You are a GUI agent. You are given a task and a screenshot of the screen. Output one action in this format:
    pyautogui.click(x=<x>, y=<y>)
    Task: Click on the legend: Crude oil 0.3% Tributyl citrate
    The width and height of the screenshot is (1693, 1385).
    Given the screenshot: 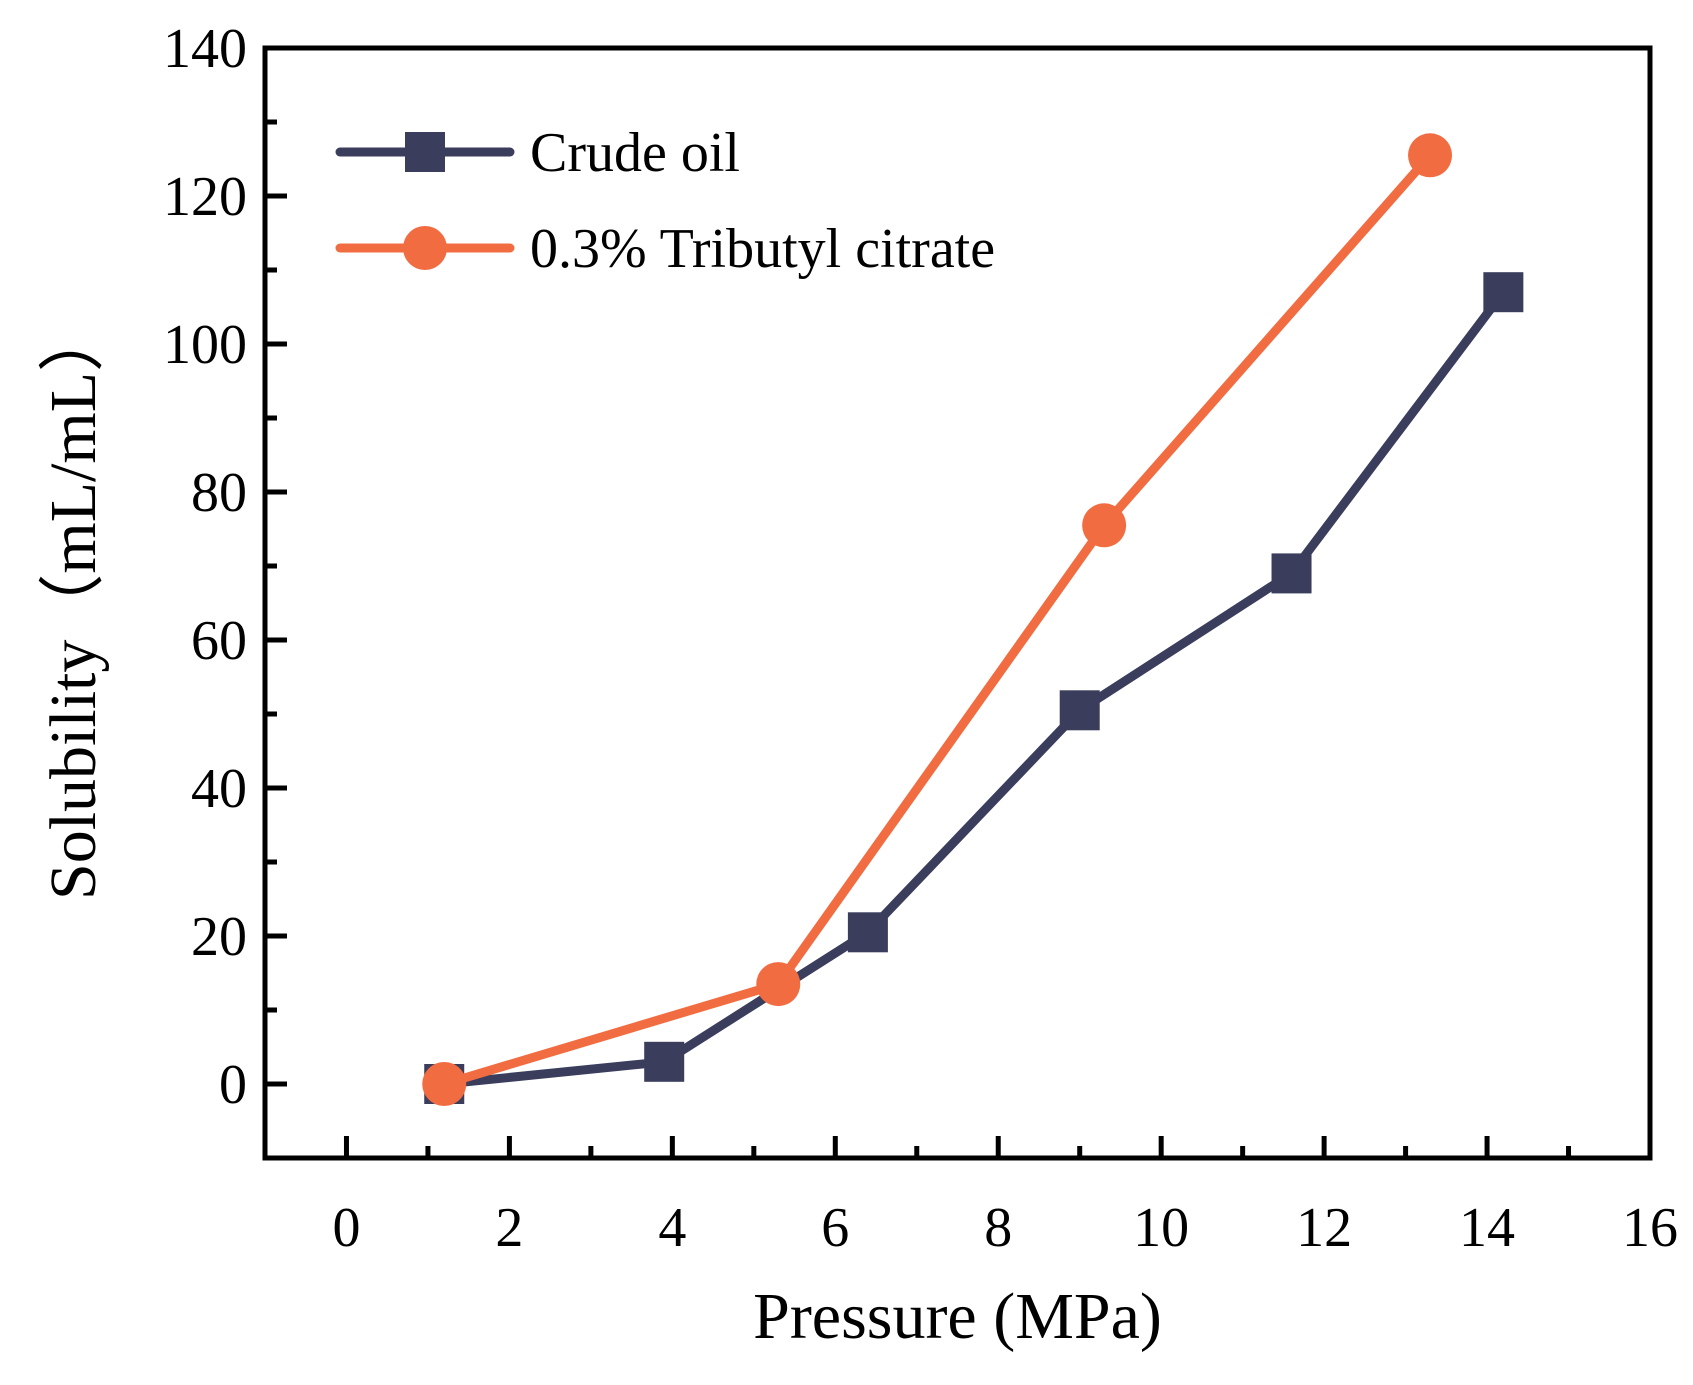 What is the action you would take?
    pyautogui.click(x=665, y=201)
    